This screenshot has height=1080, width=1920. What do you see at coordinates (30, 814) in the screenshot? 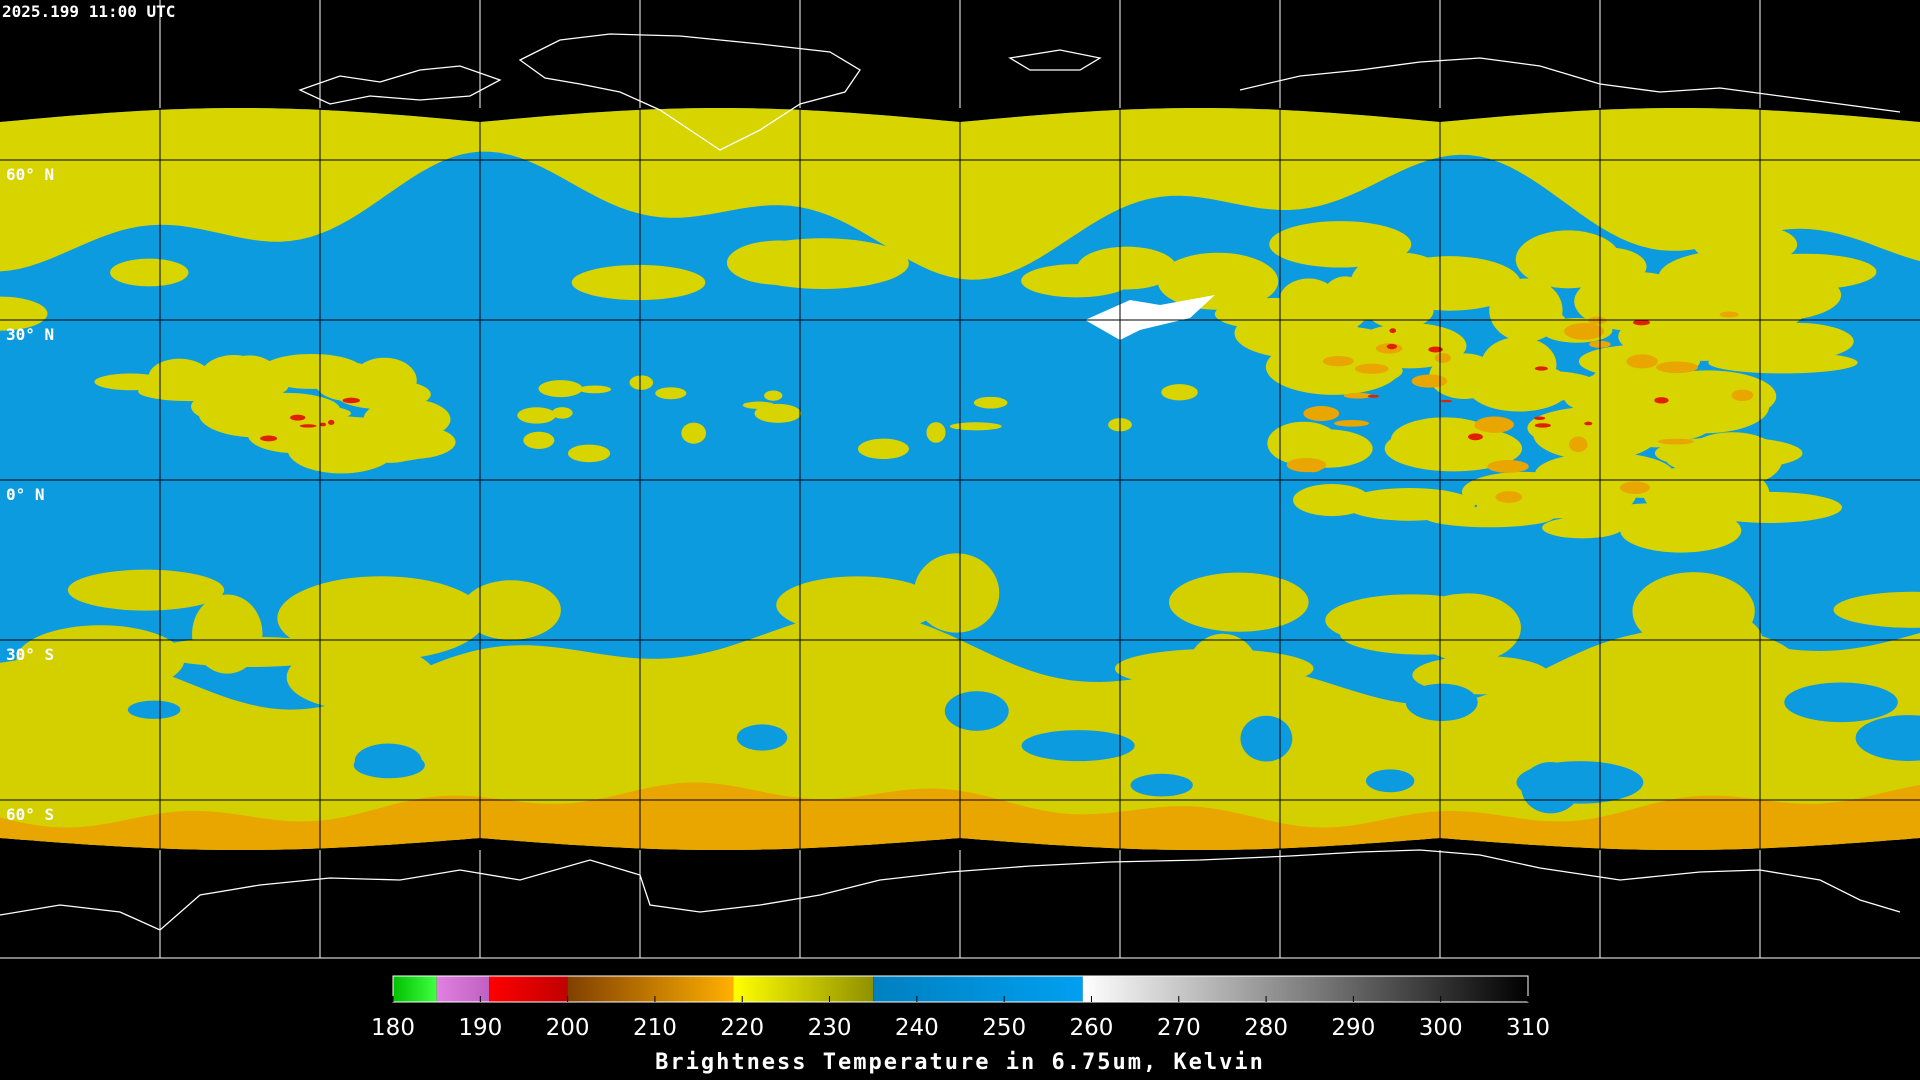
I see `latitude-label: 60° S` at bounding box center [30, 814].